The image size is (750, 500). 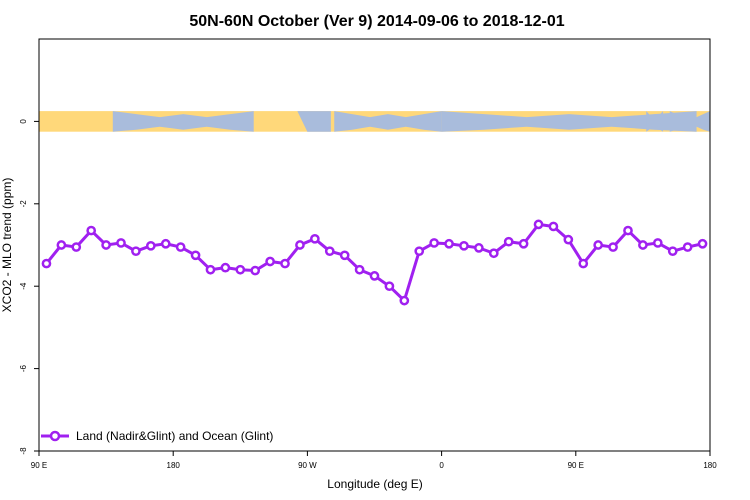 What do you see at coordinates (7, 245) in the screenshot?
I see `y-axis-label: XCO2 - MLO trend (ppm)` at bounding box center [7, 245].